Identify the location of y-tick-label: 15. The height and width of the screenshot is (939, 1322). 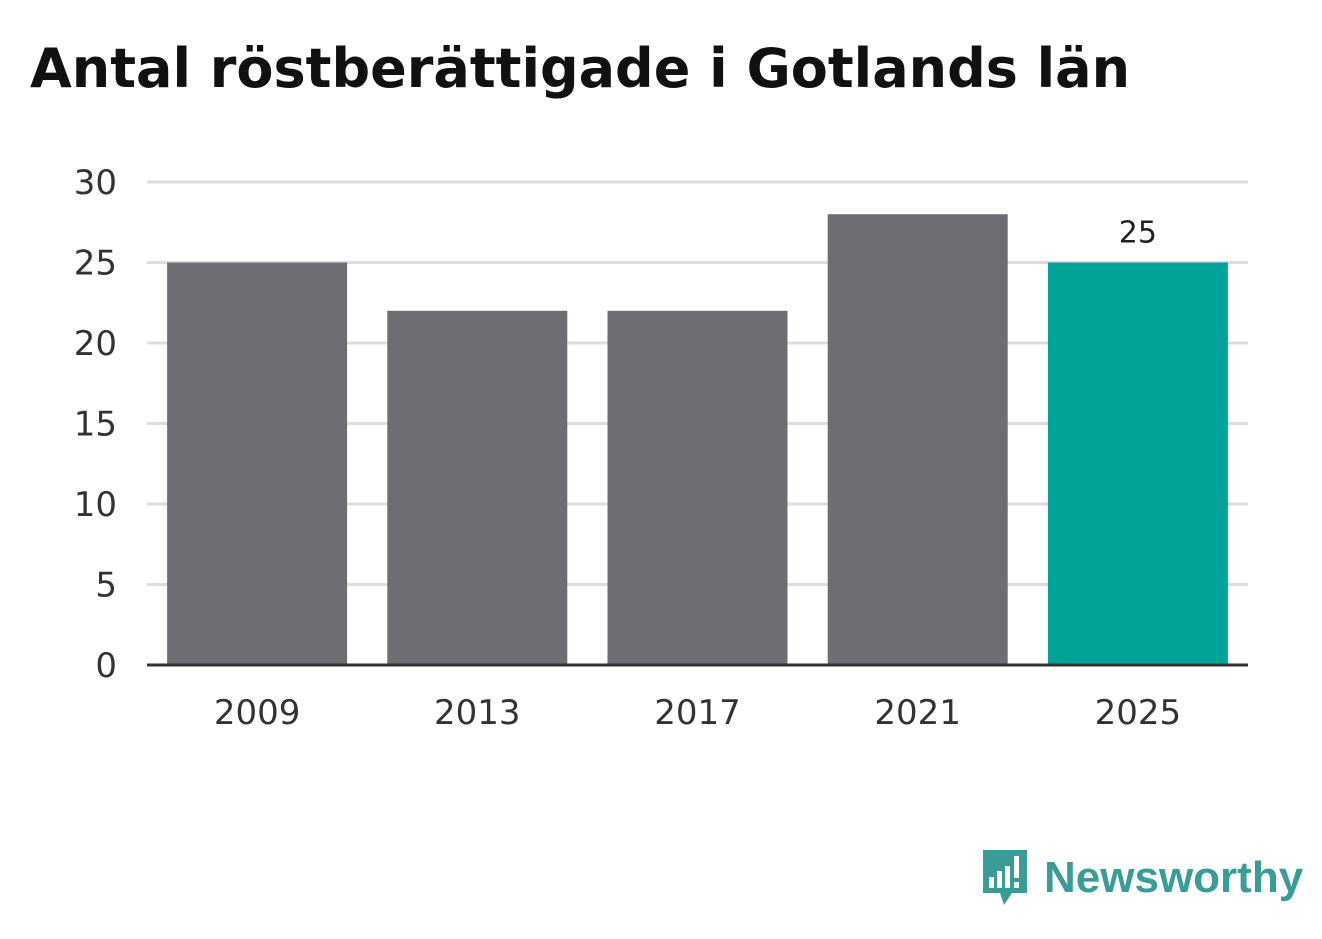
(95, 425).